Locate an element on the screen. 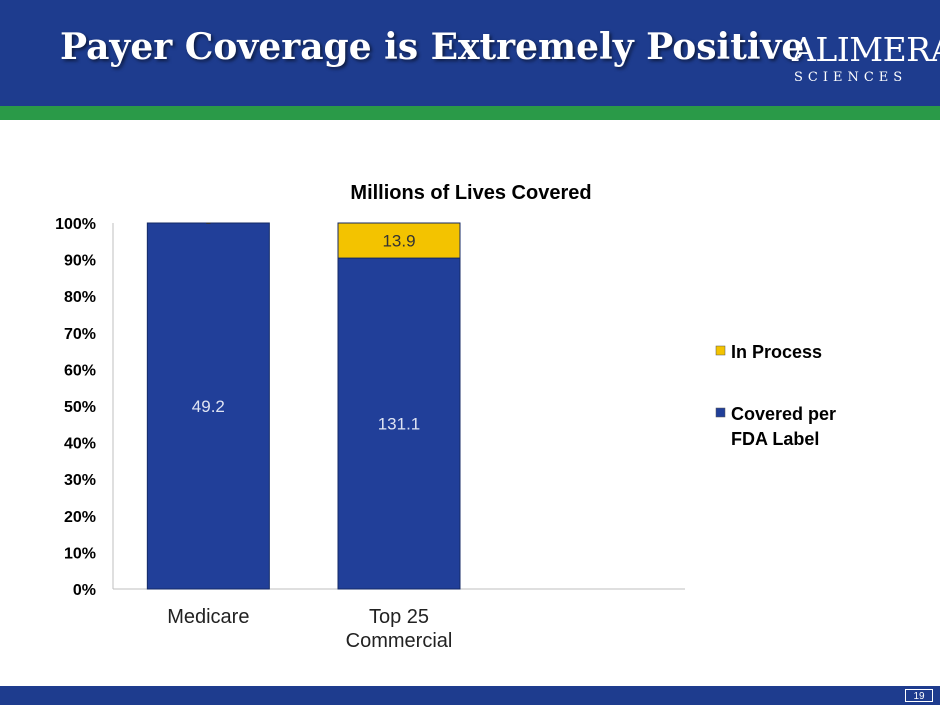 This screenshot has width=940, height=705. bar-data-label: 49.2 is located at coordinates (208, 406).